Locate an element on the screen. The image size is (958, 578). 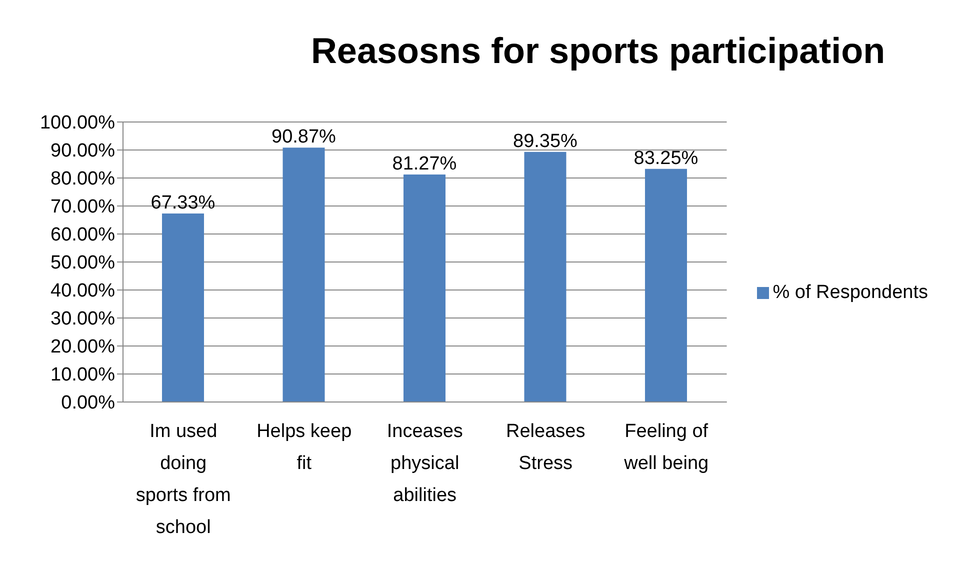
y-tick-label: 90.00% is located at coordinates (83, 151).